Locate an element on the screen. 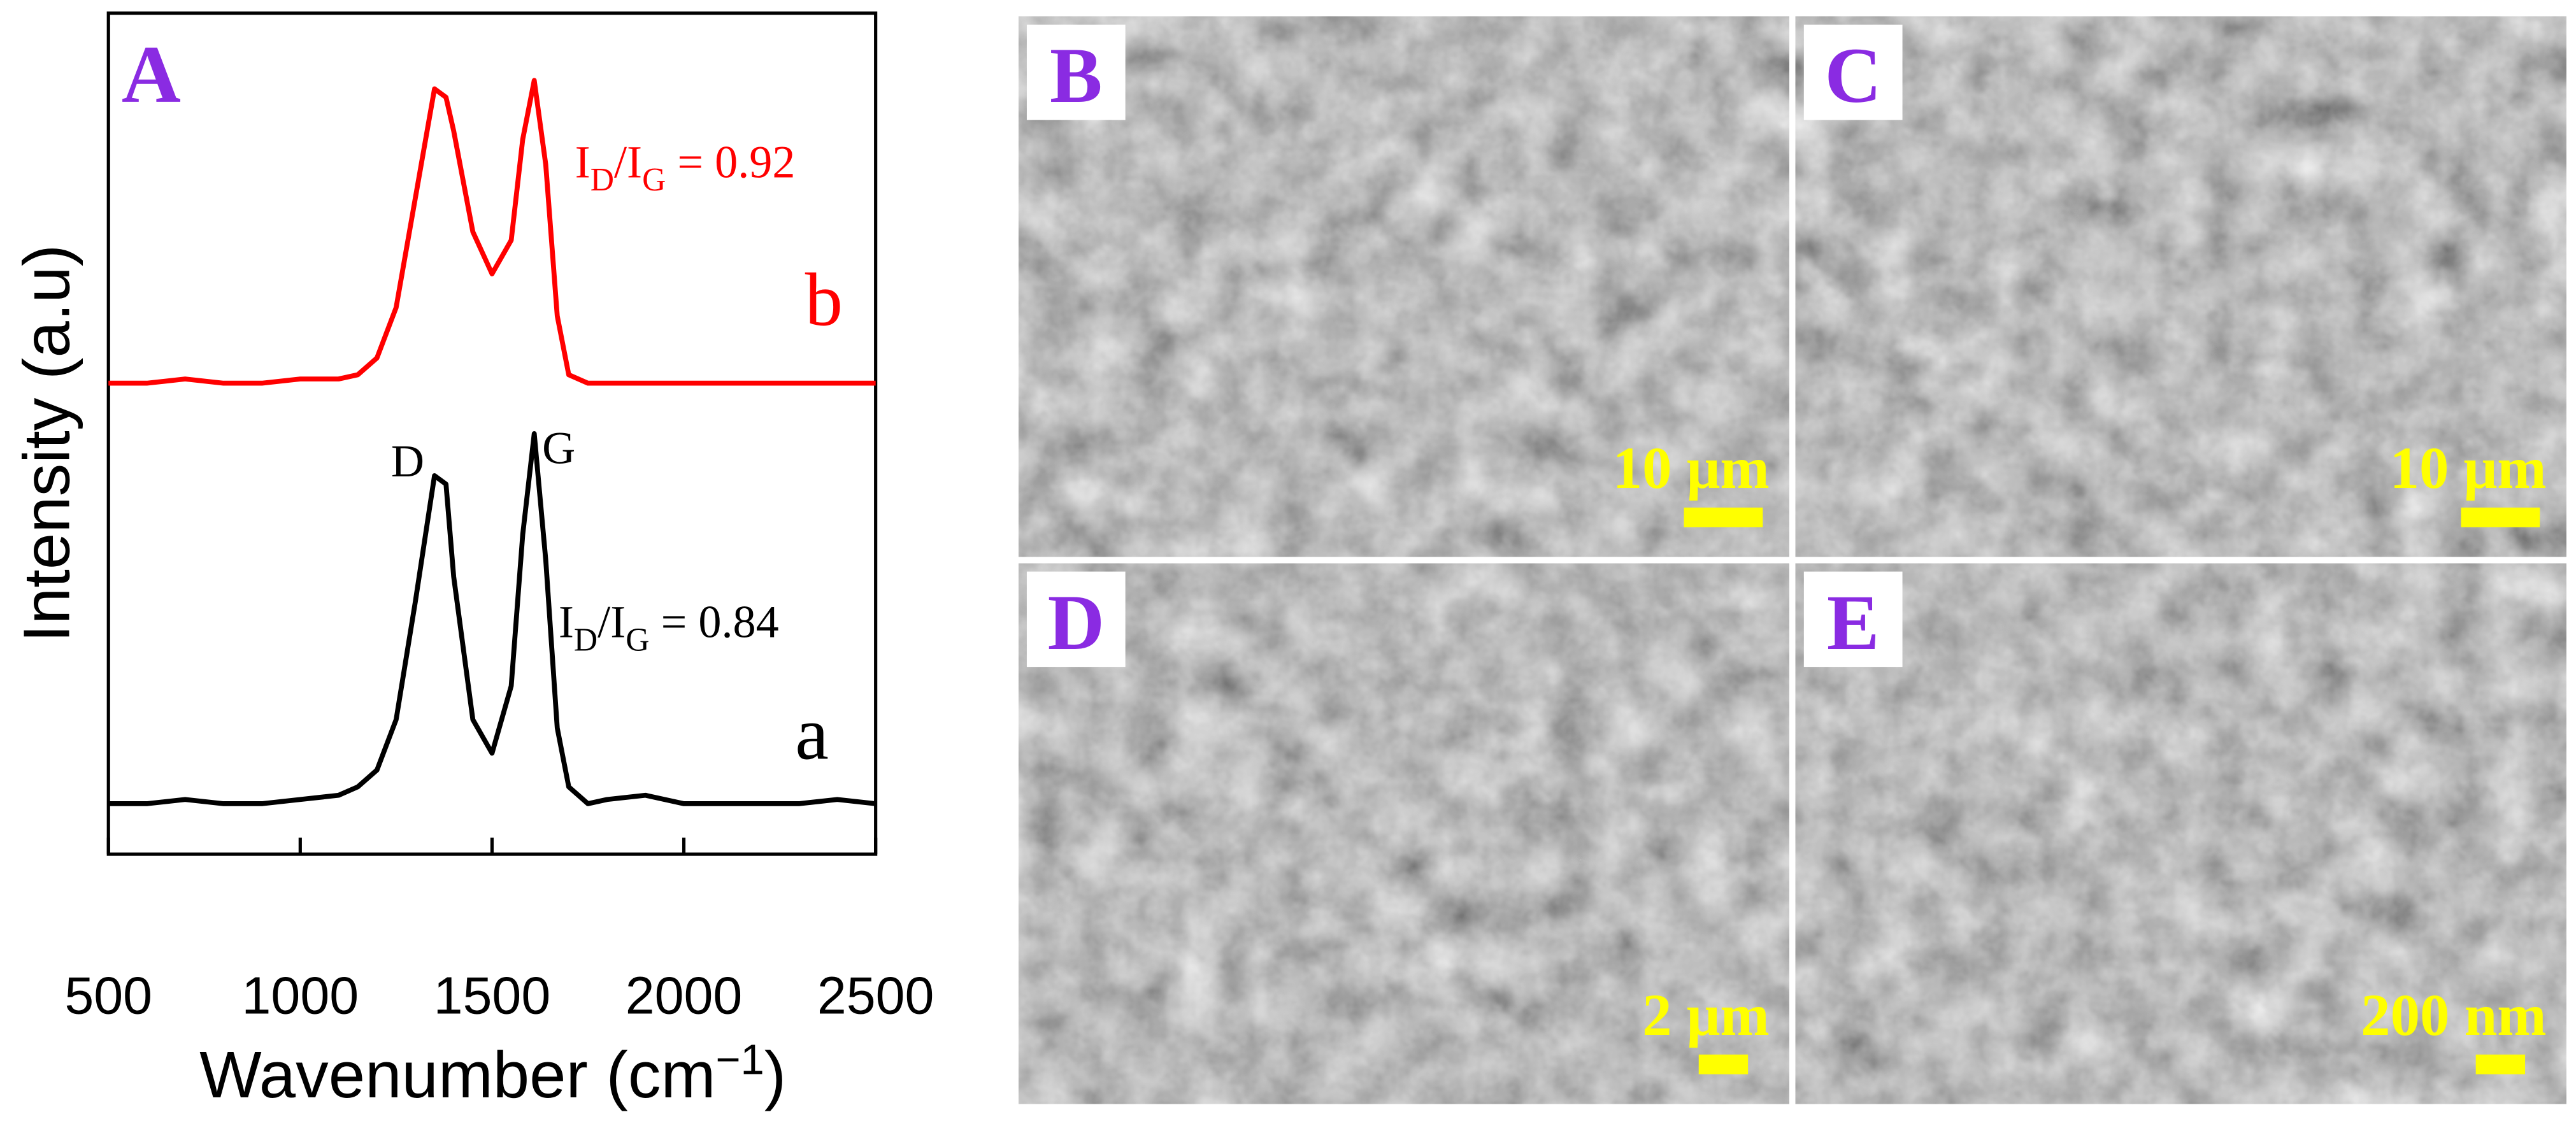  x-tick-label: 2500 is located at coordinates (875, 995).